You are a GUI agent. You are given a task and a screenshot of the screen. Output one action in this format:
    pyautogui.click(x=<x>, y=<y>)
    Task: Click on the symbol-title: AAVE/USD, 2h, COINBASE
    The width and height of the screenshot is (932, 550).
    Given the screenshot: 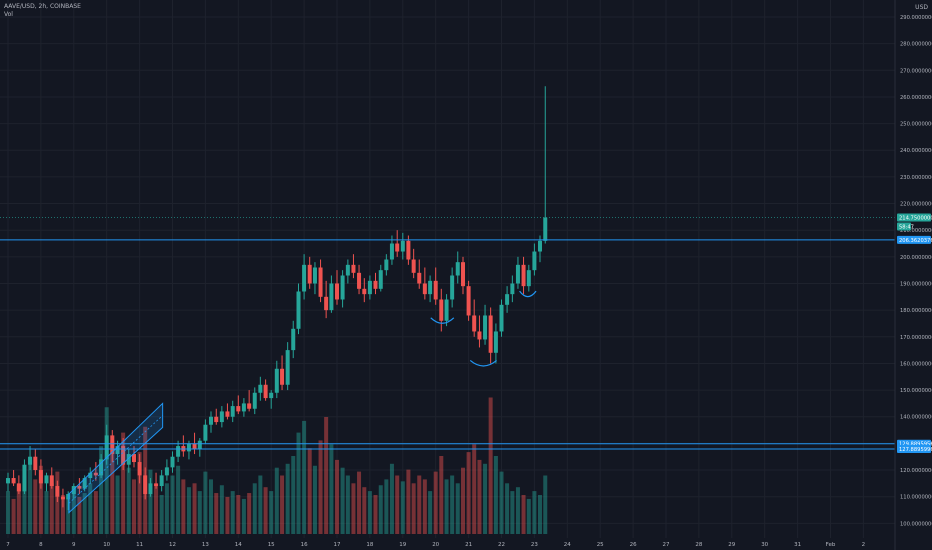 What is the action you would take?
    pyautogui.click(x=42, y=6)
    